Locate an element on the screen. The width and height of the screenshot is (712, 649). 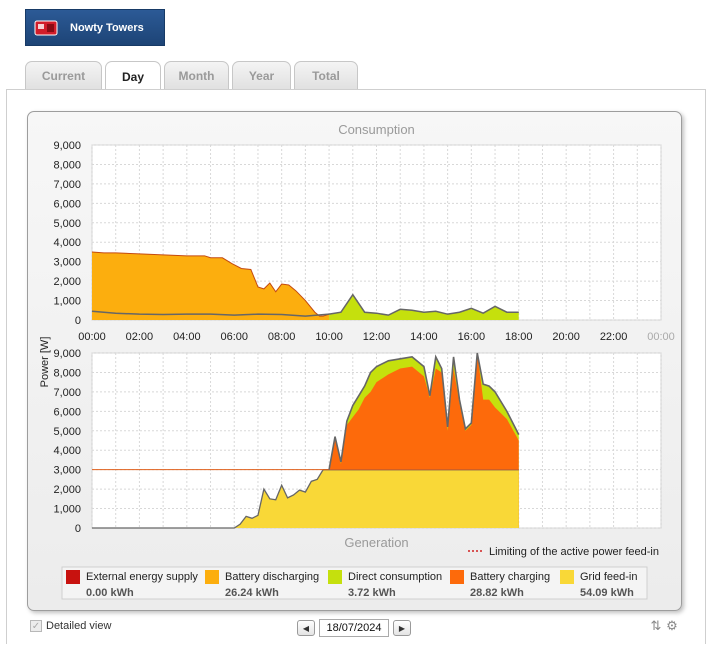
legend-box is located at coordinates (354, 583).